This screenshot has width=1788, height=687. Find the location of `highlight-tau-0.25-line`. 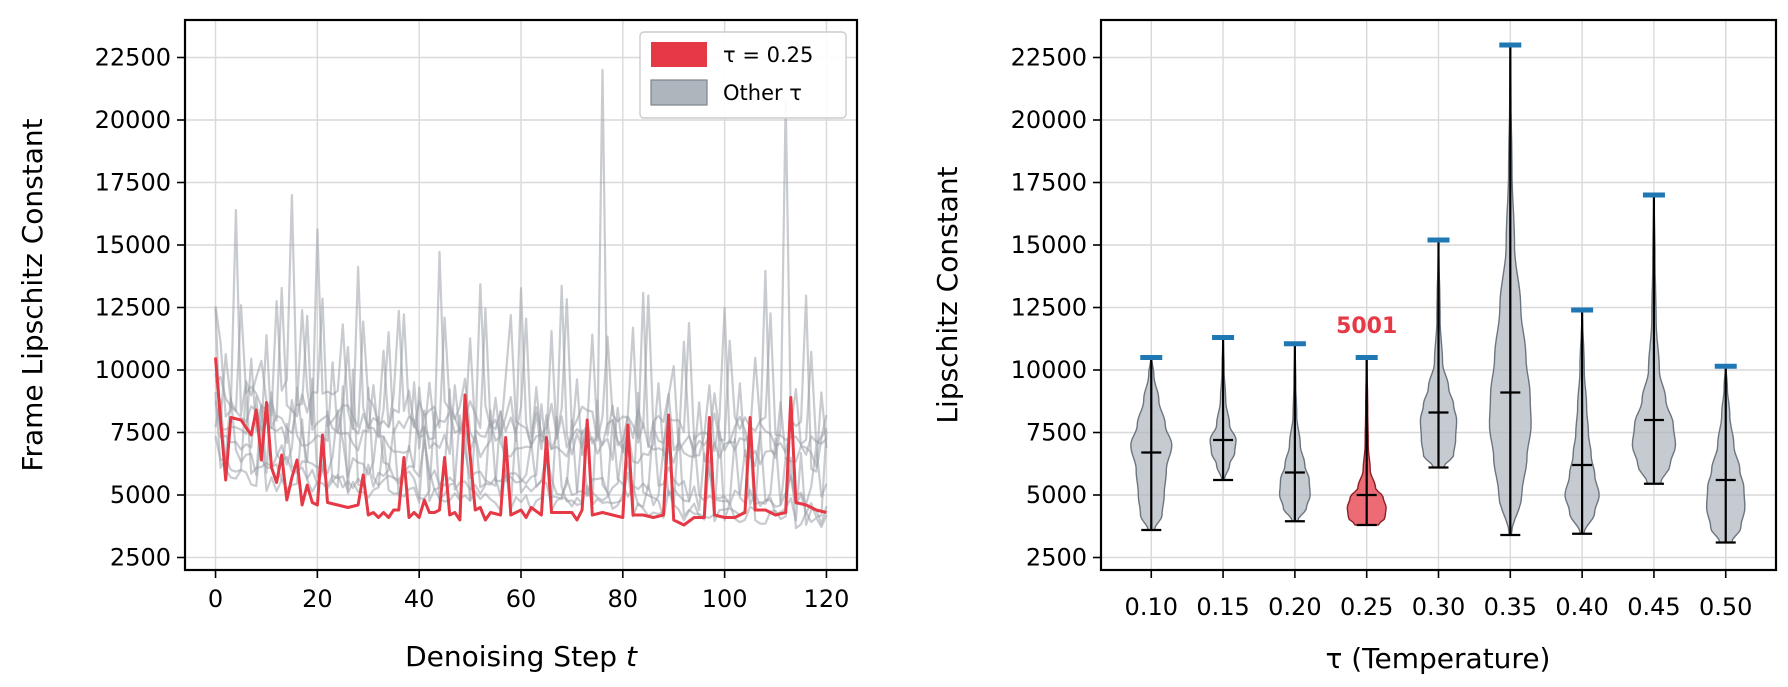

highlight-tau-0.25-line is located at coordinates (520, 442).